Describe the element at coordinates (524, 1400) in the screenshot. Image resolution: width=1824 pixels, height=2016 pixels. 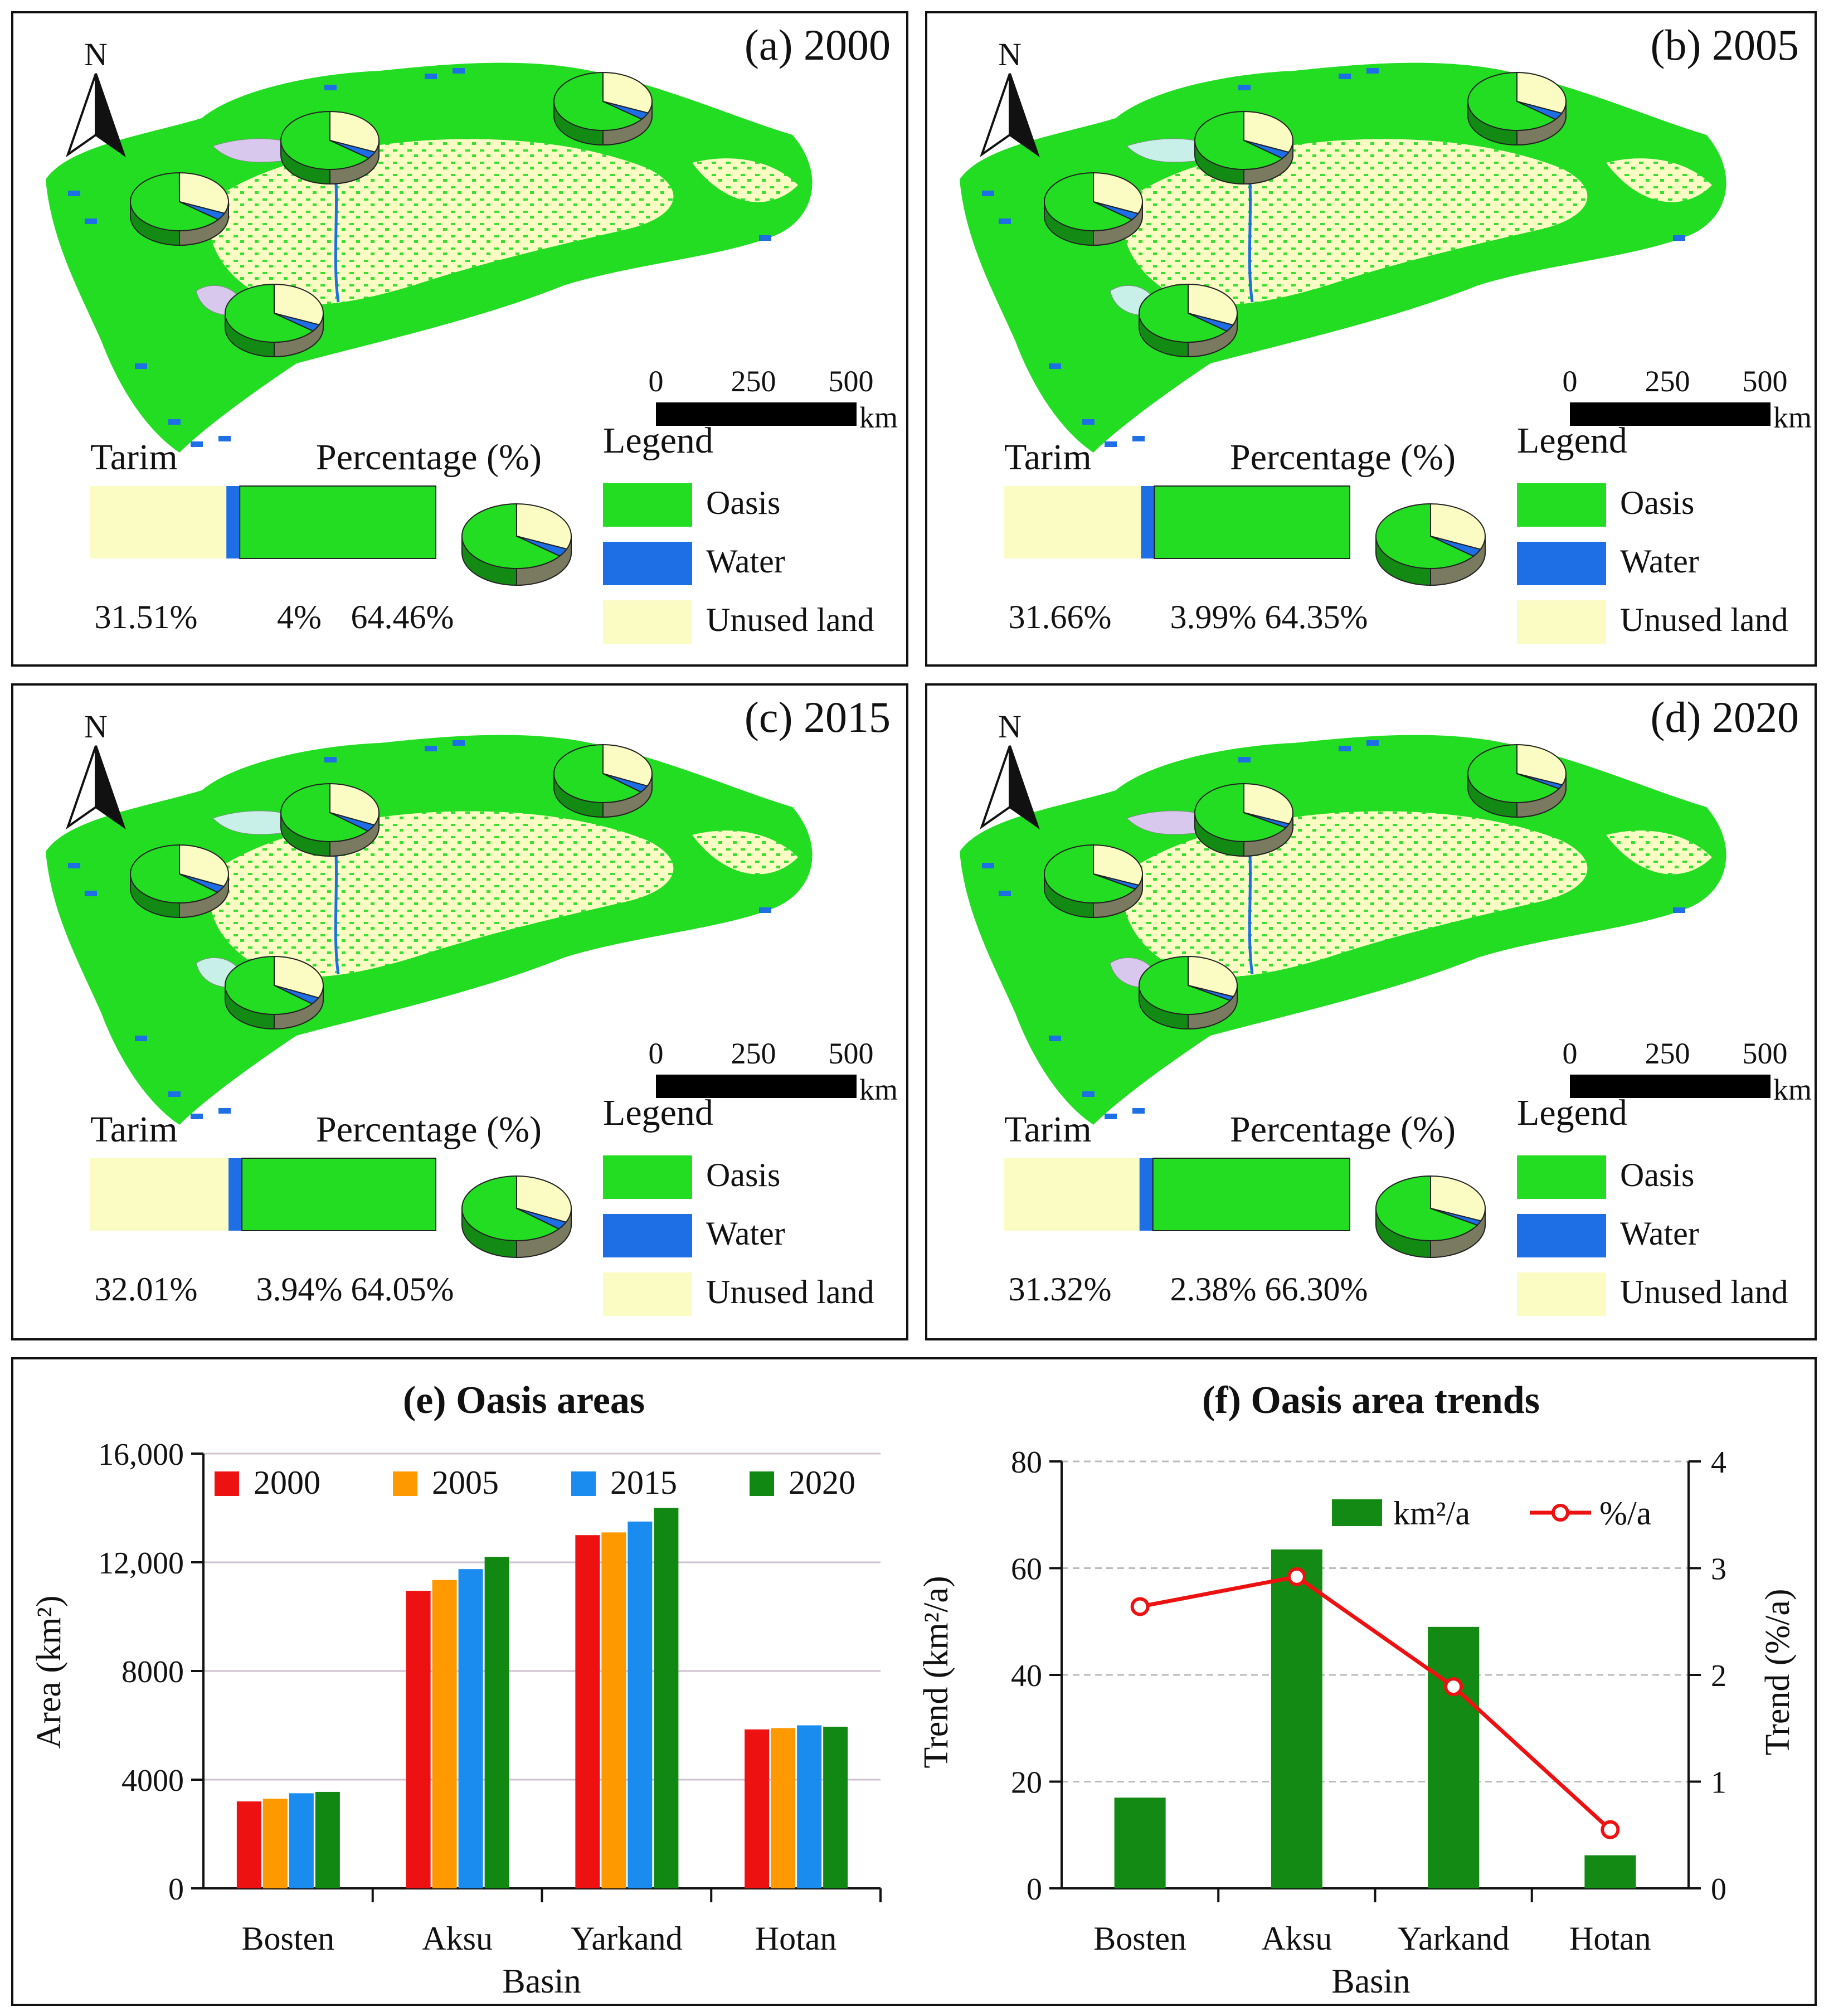
I see `chart-title: (e) Oasis areas` at that location.